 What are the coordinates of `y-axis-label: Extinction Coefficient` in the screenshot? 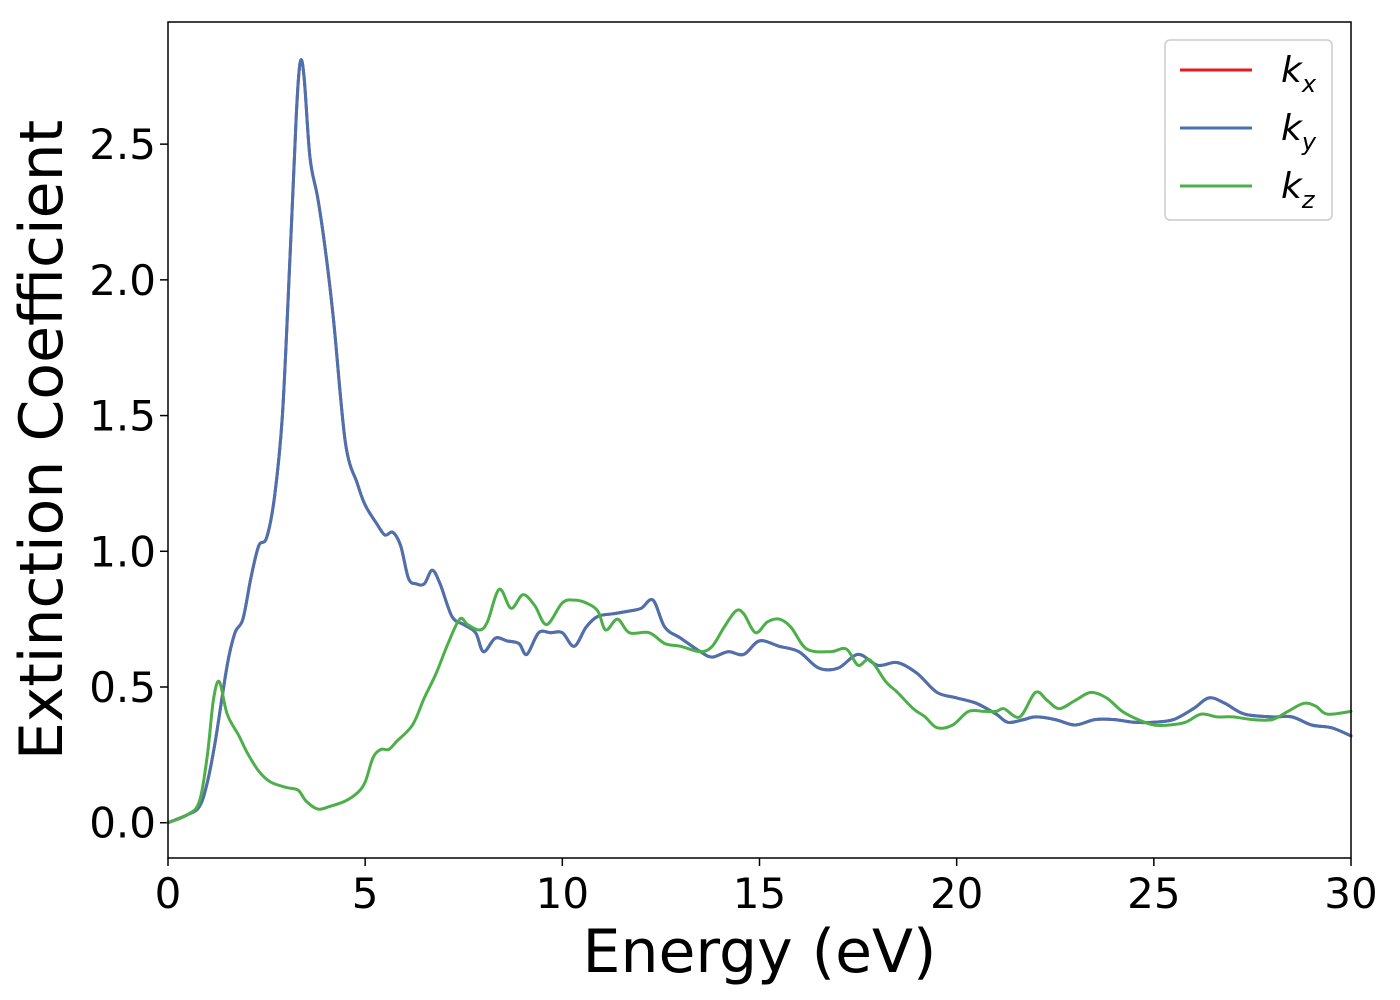 It's located at (42, 440).